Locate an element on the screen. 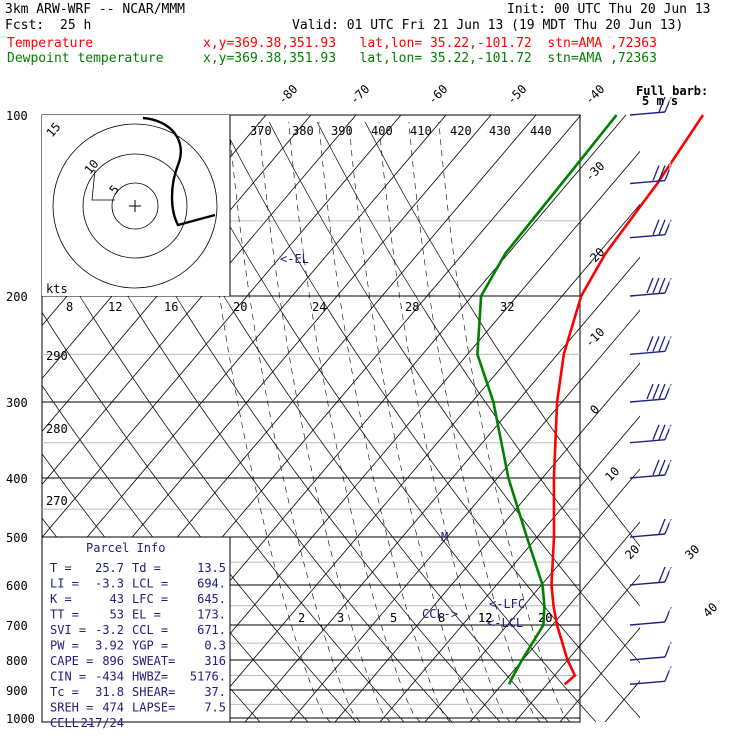  hodograph-lowlevel is located at coordinates (103, 185).